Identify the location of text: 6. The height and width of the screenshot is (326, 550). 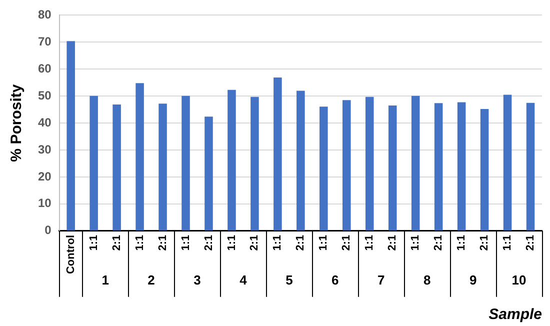
(335, 280).